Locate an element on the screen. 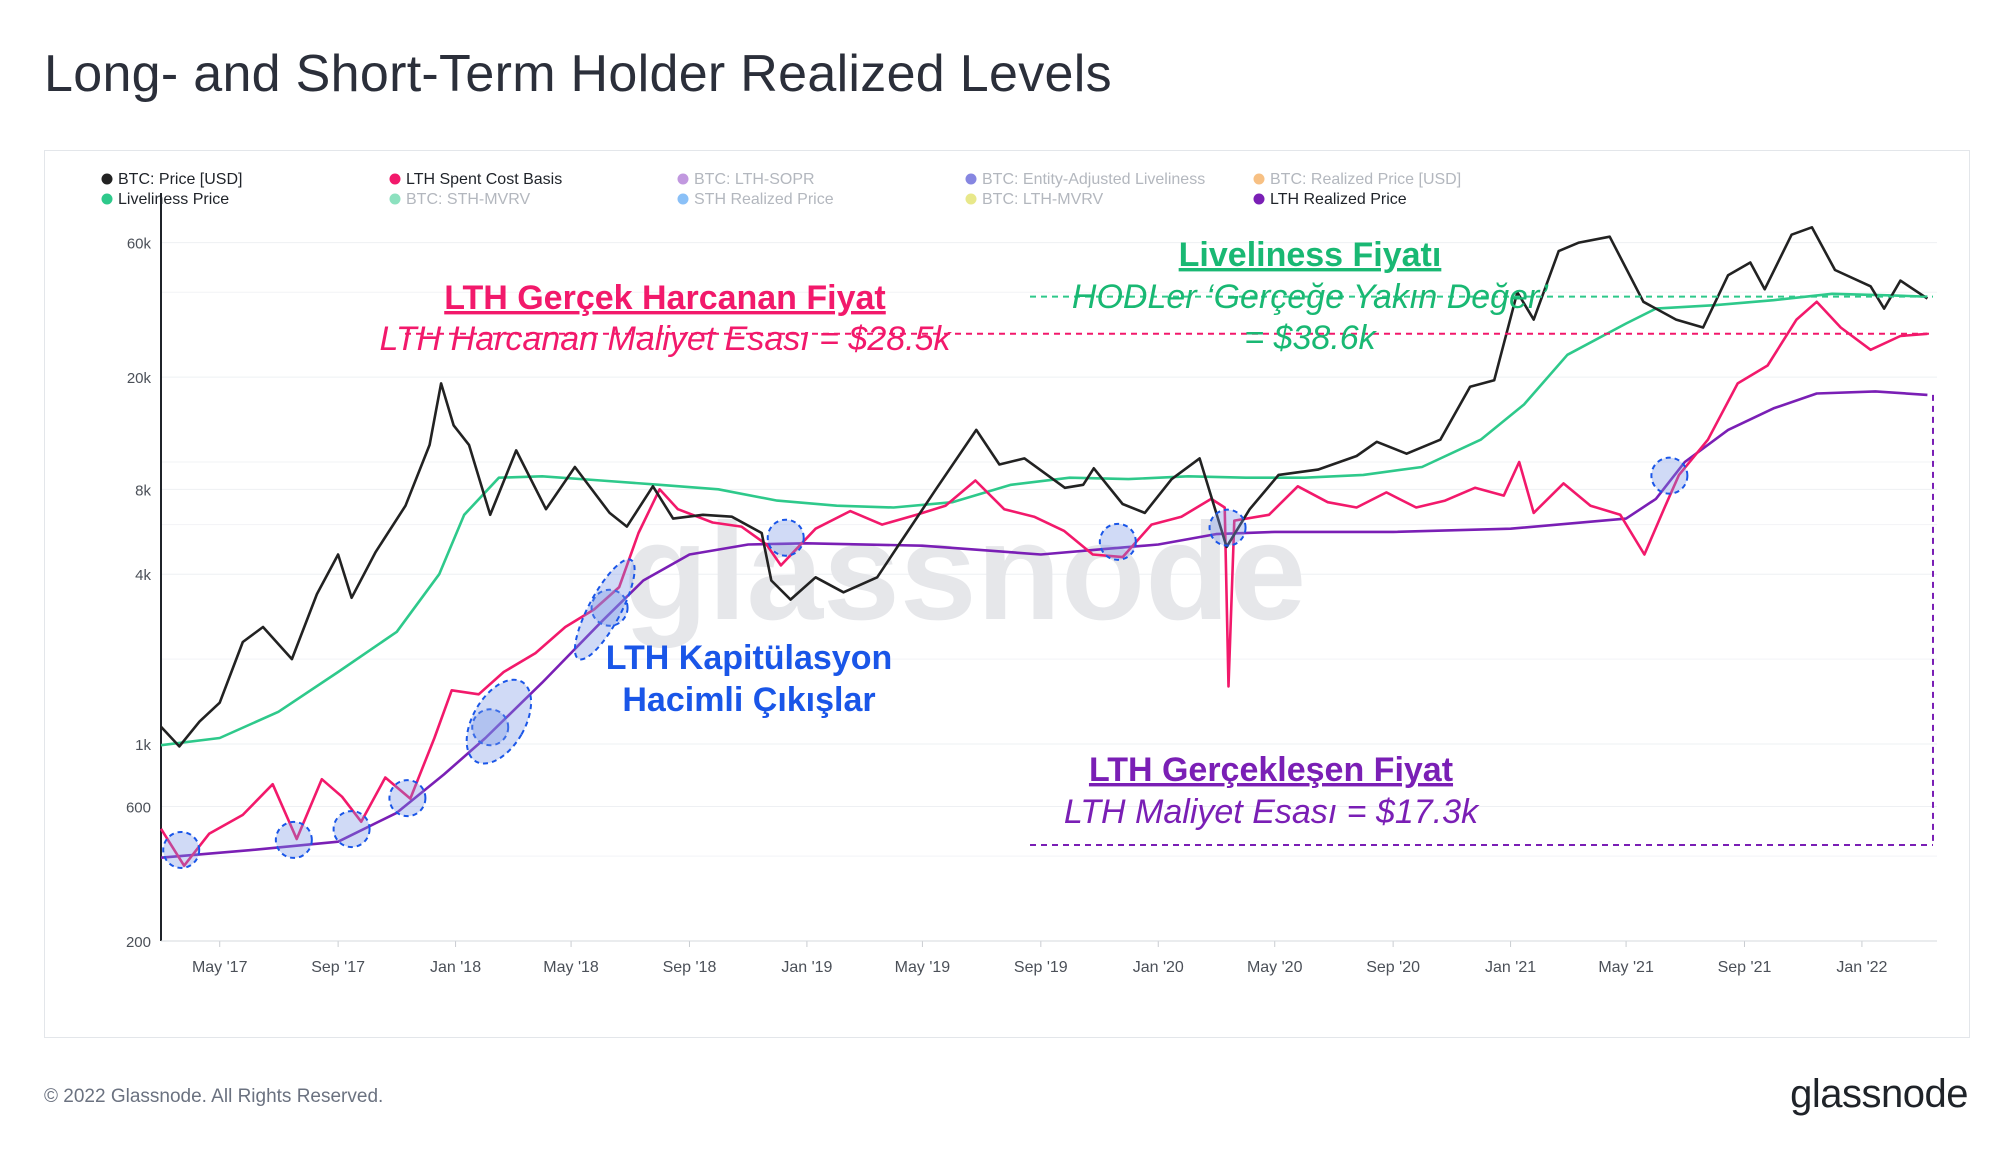 The image size is (2000, 1152). x-tick-label: Jan '19 is located at coordinates (806, 967).